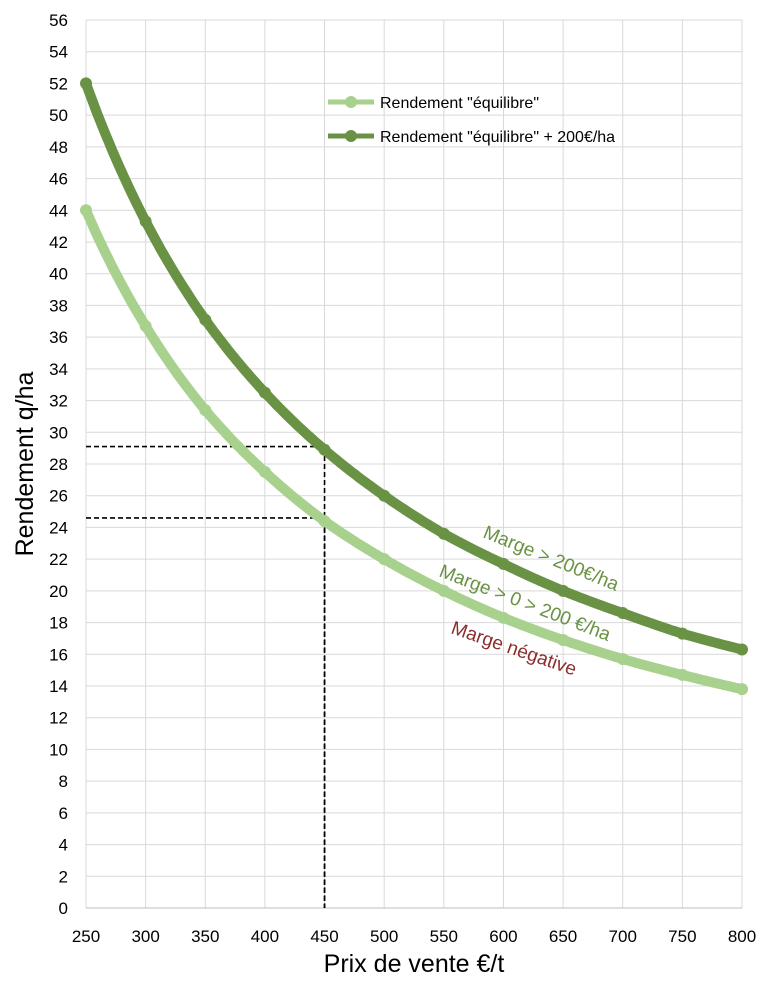 This screenshot has width=762, height=983. Describe the element at coordinates (503, 936) in the screenshot. I see `x-tick-label: 600` at that location.